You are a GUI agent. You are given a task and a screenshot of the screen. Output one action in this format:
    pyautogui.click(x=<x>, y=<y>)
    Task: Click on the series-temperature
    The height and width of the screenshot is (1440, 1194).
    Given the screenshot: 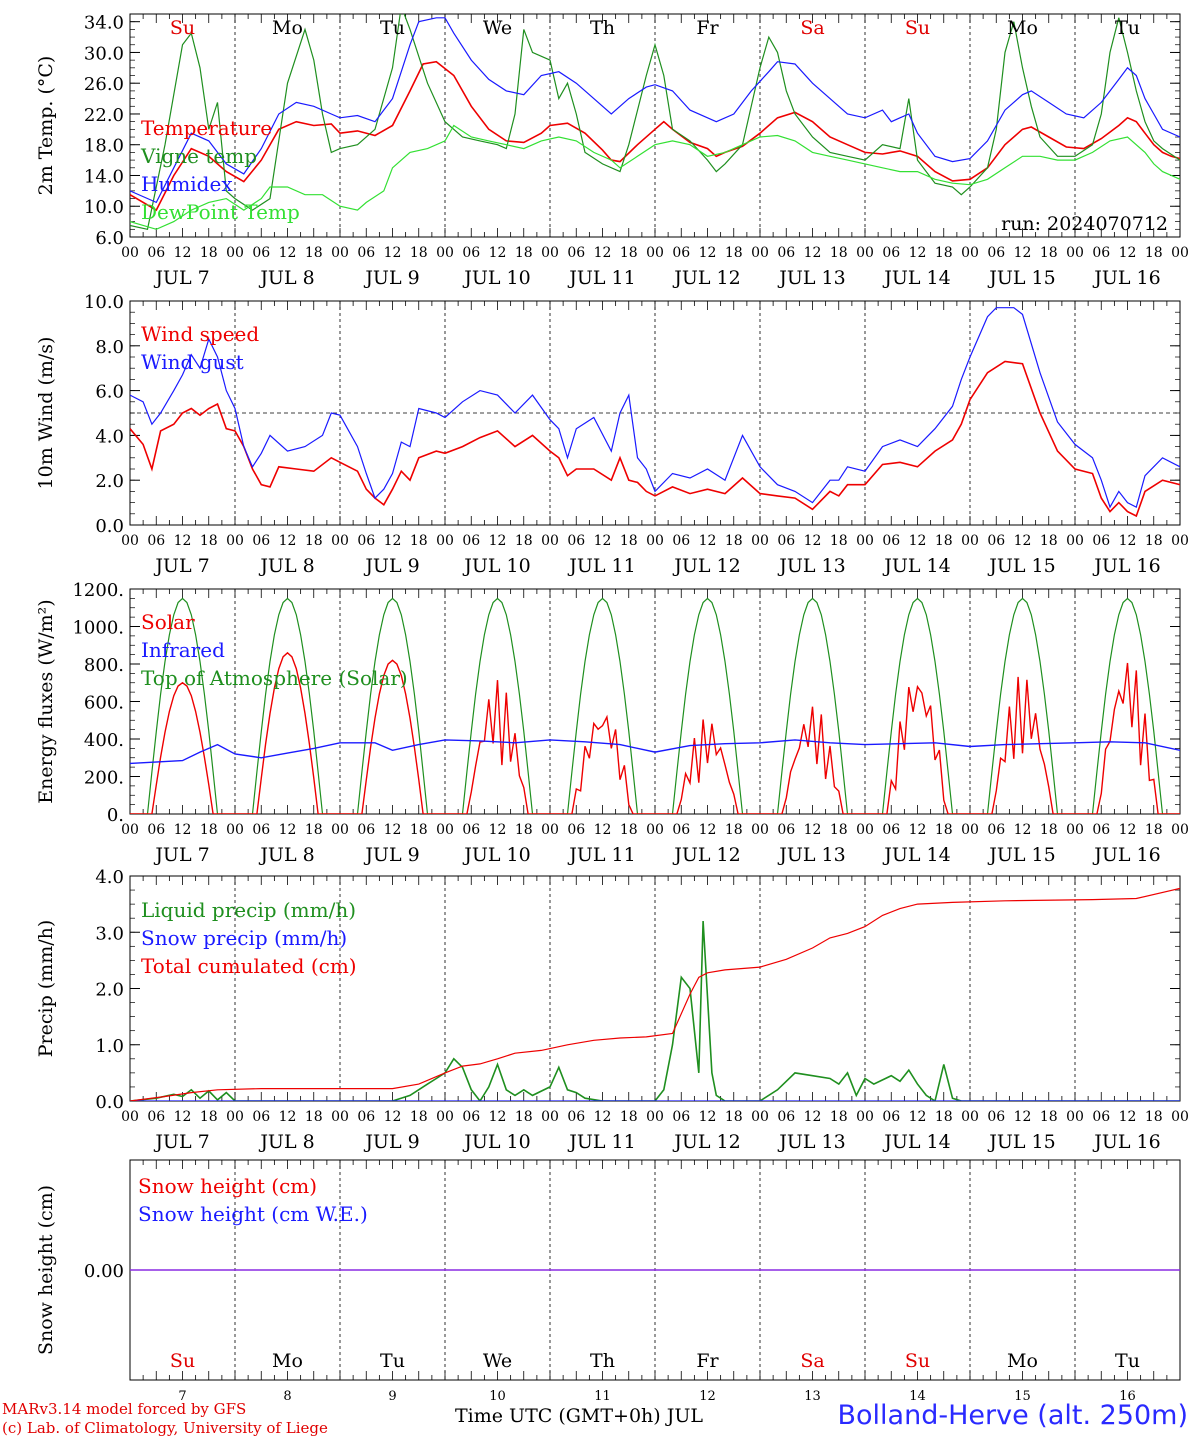 What is the action you would take?
    pyautogui.click(x=655, y=136)
    